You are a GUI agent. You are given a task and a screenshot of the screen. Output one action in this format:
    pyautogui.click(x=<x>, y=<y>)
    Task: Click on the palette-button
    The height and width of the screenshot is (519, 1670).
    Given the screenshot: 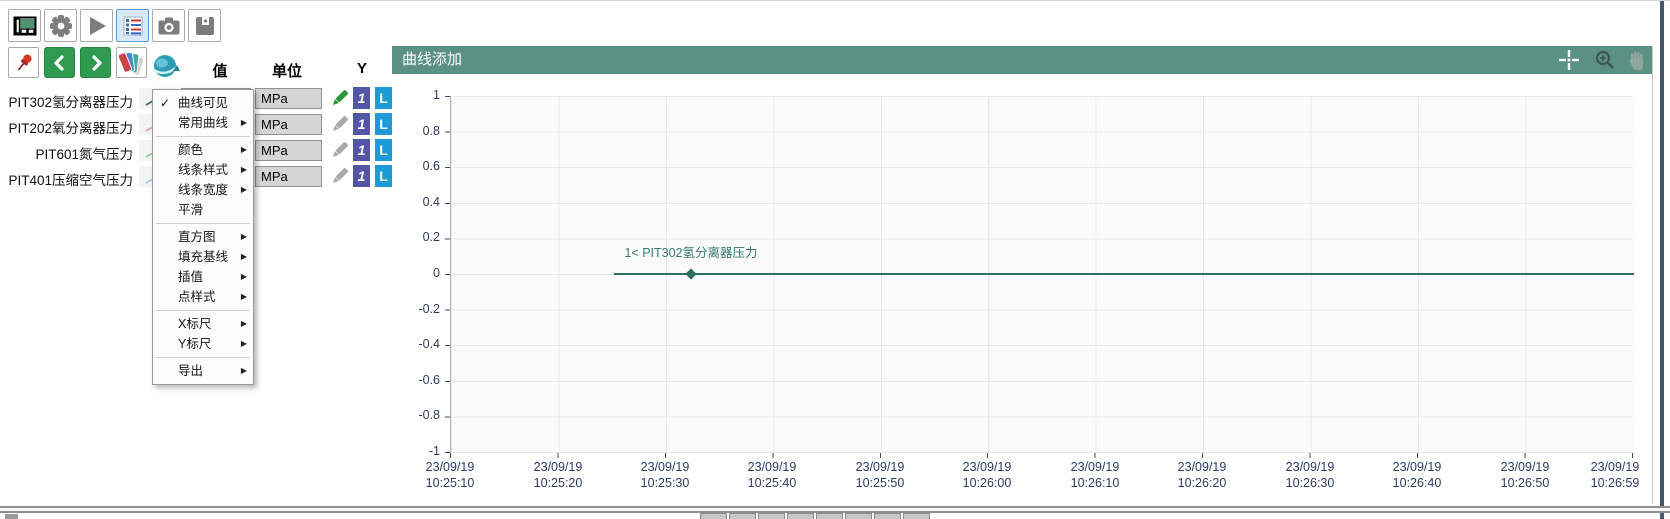 What is the action you would take?
    pyautogui.click(x=131, y=62)
    